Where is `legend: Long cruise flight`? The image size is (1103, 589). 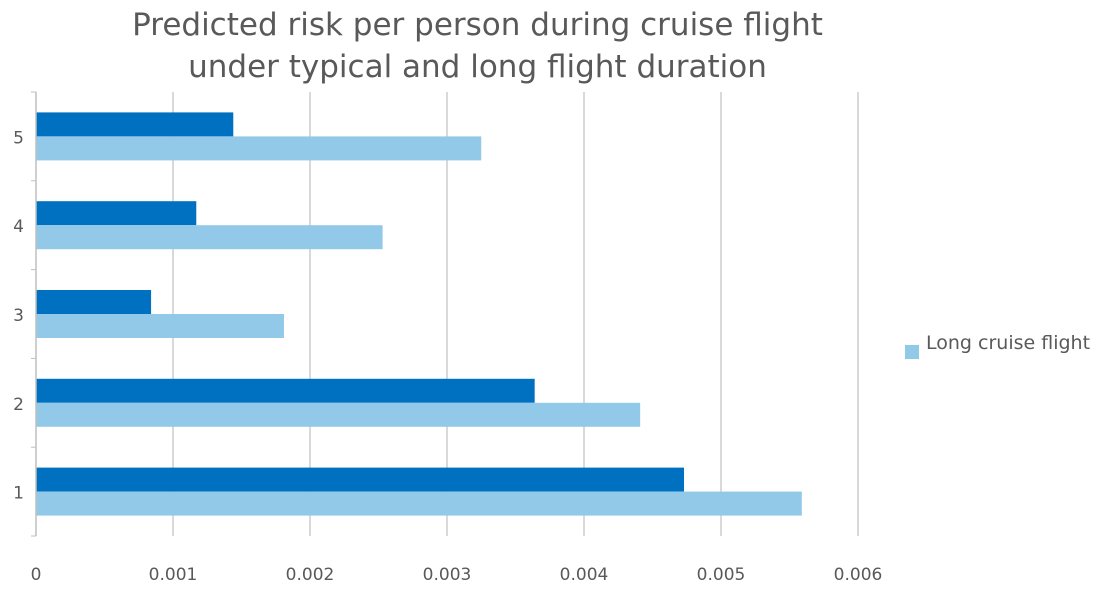
legend: Long cruise flight is located at coordinates (997, 345).